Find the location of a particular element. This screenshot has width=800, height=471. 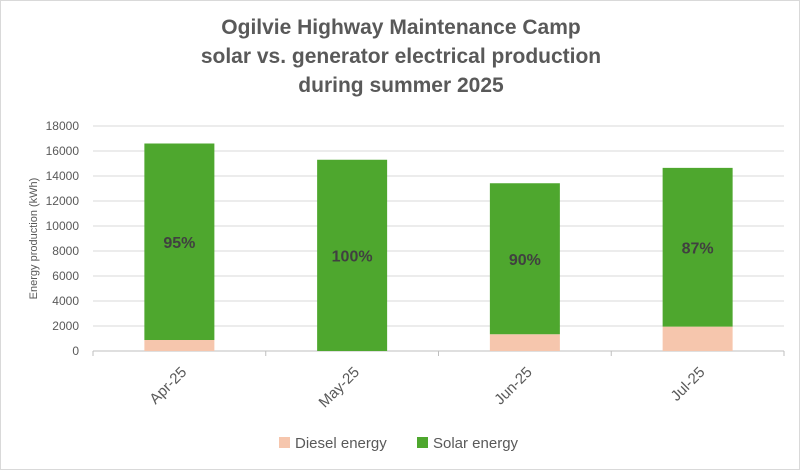

title-line: Ogilvie Highway Maintenance Camp is located at coordinates (401, 27).